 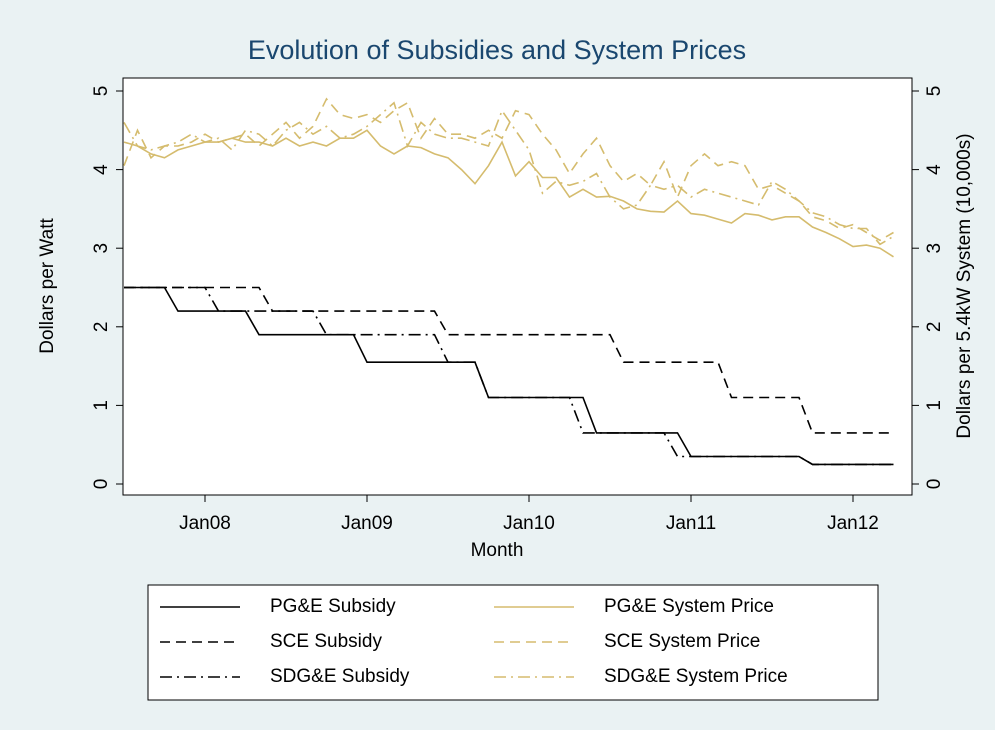 What do you see at coordinates (689, 606) in the screenshot?
I see `legend-label: PG&E System Price` at bounding box center [689, 606].